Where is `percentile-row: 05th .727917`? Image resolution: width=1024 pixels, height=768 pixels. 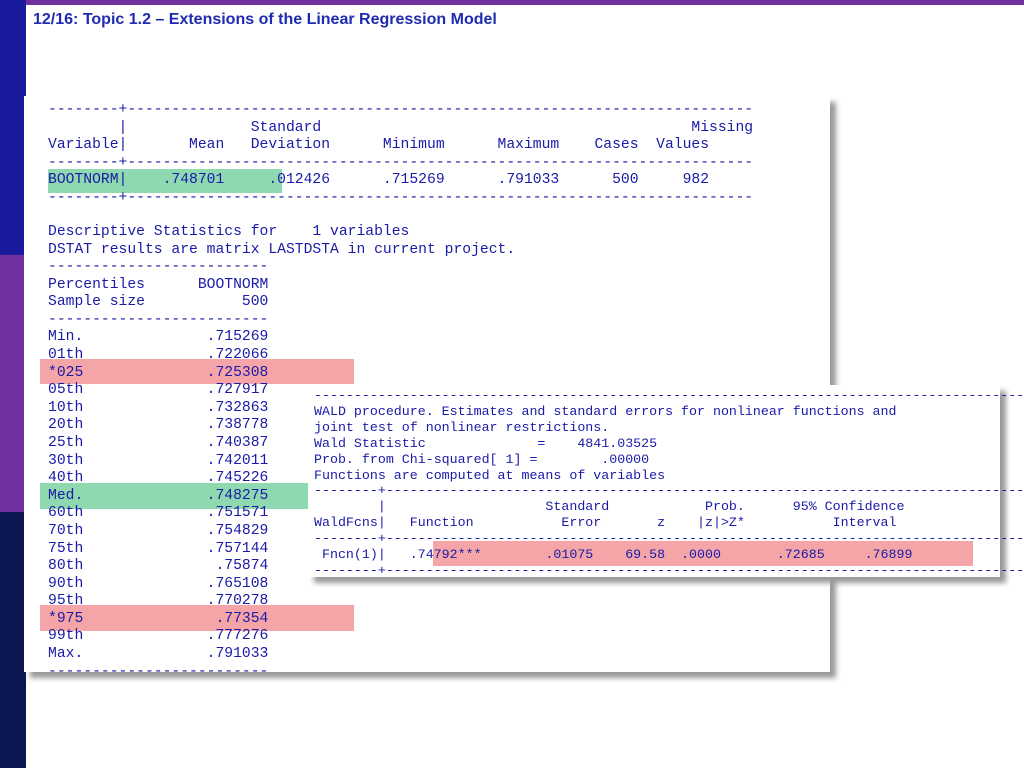 percentile-row: 05th .727917 is located at coordinates (158, 390).